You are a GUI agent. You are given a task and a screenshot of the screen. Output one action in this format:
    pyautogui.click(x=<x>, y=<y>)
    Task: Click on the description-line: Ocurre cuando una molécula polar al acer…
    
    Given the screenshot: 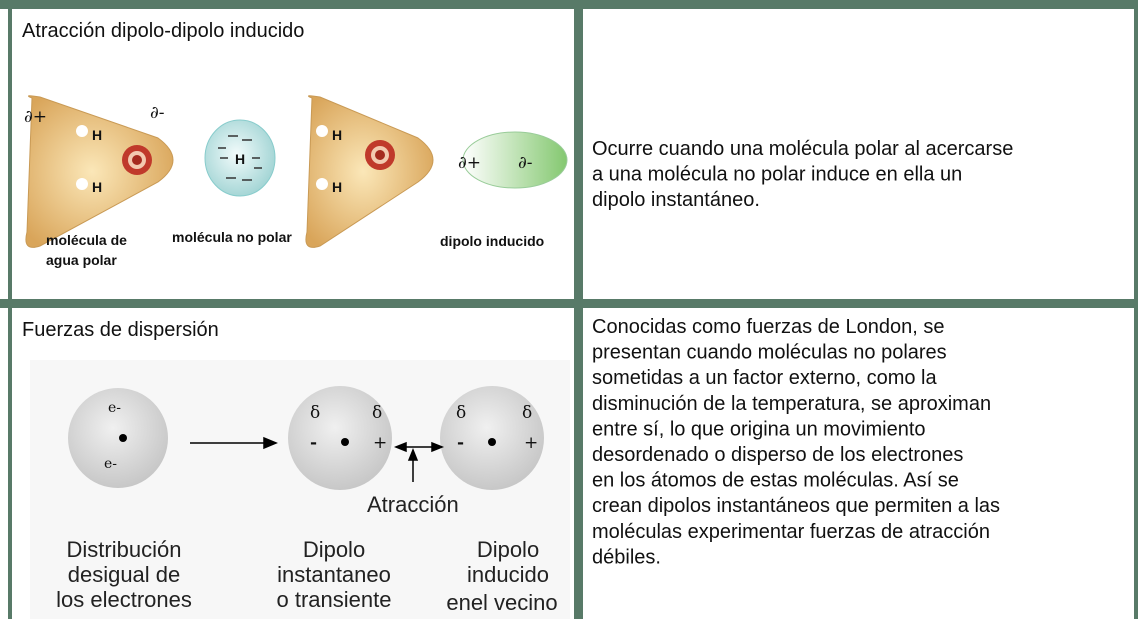 What is the action you would take?
    pyautogui.click(x=802, y=149)
    